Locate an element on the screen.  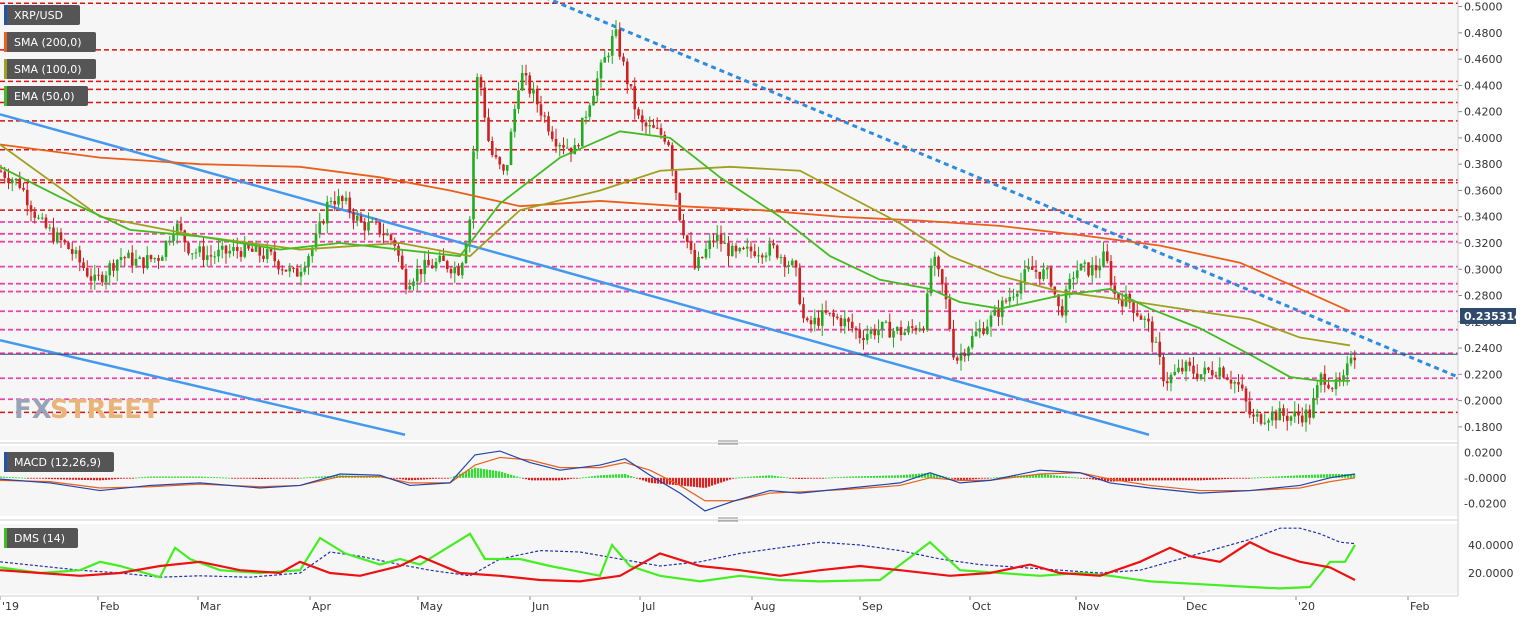
indicator-tag-sma100: SMA (100,0) is located at coordinates (50, 69).